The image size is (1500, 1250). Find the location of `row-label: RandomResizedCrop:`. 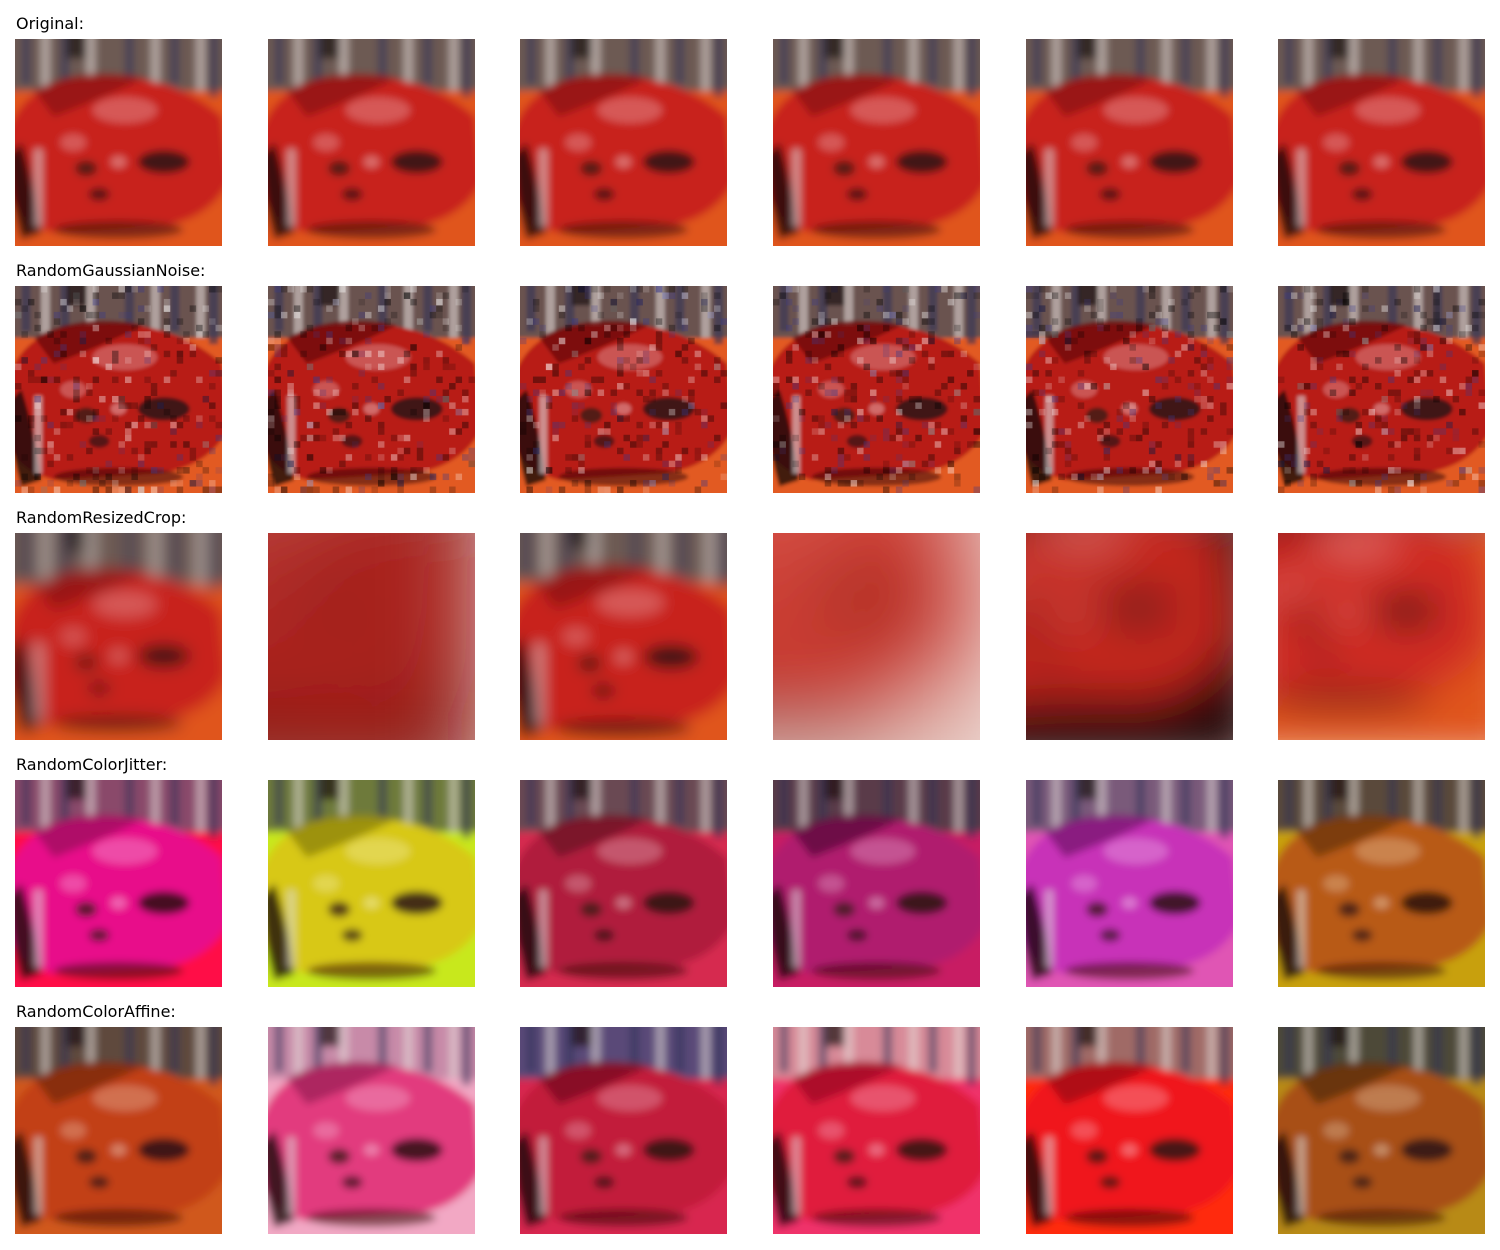

row-label: RandomResizedCrop: is located at coordinates (101, 518).